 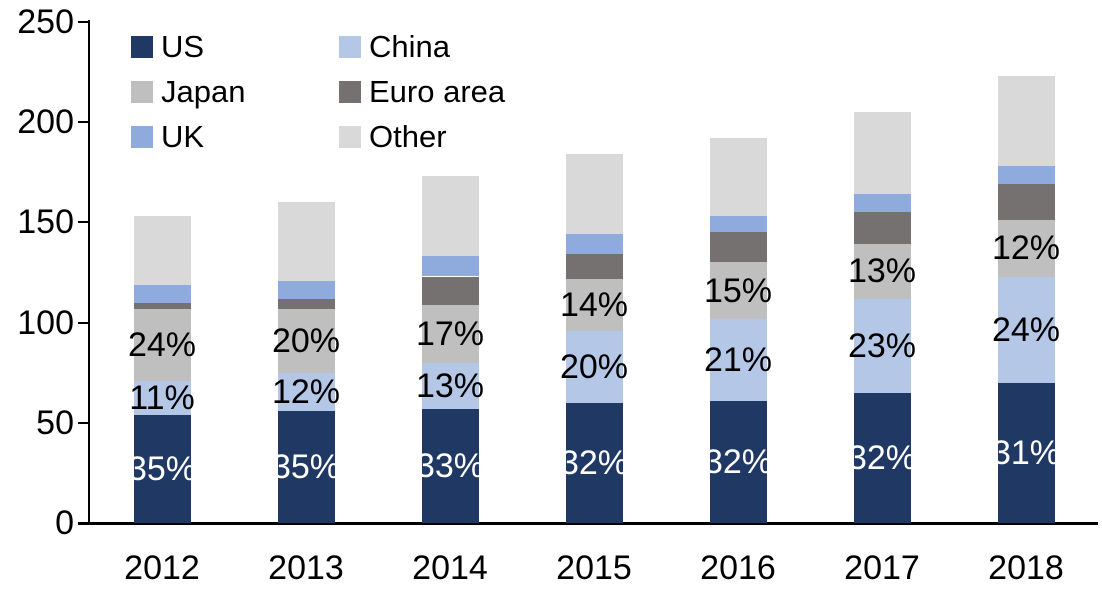 I want to click on legend-item-japan: Japan, so click(x=235, y=91).